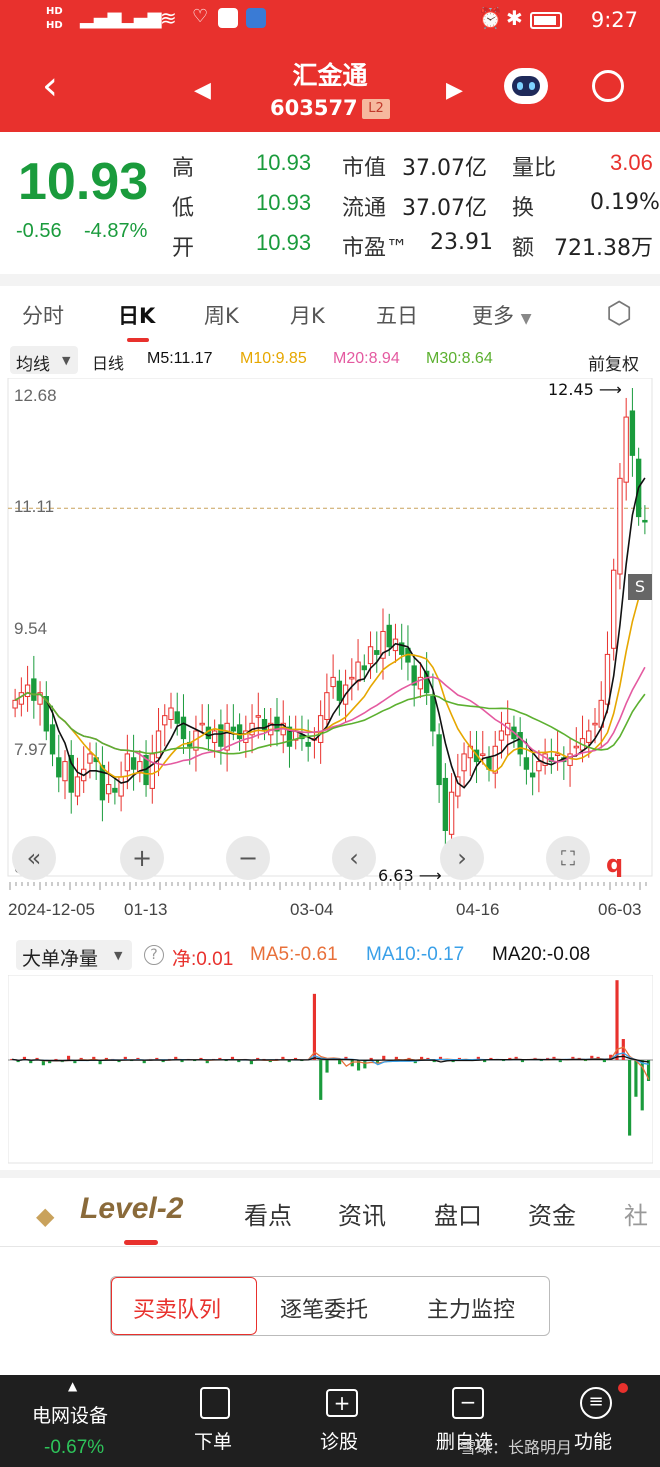 This screenshot has width=660, height=1467. Describe the element at coordinates (324, 1310) in the screenshot. I see `segment-order-by-order: 逐笔委托` at that location.